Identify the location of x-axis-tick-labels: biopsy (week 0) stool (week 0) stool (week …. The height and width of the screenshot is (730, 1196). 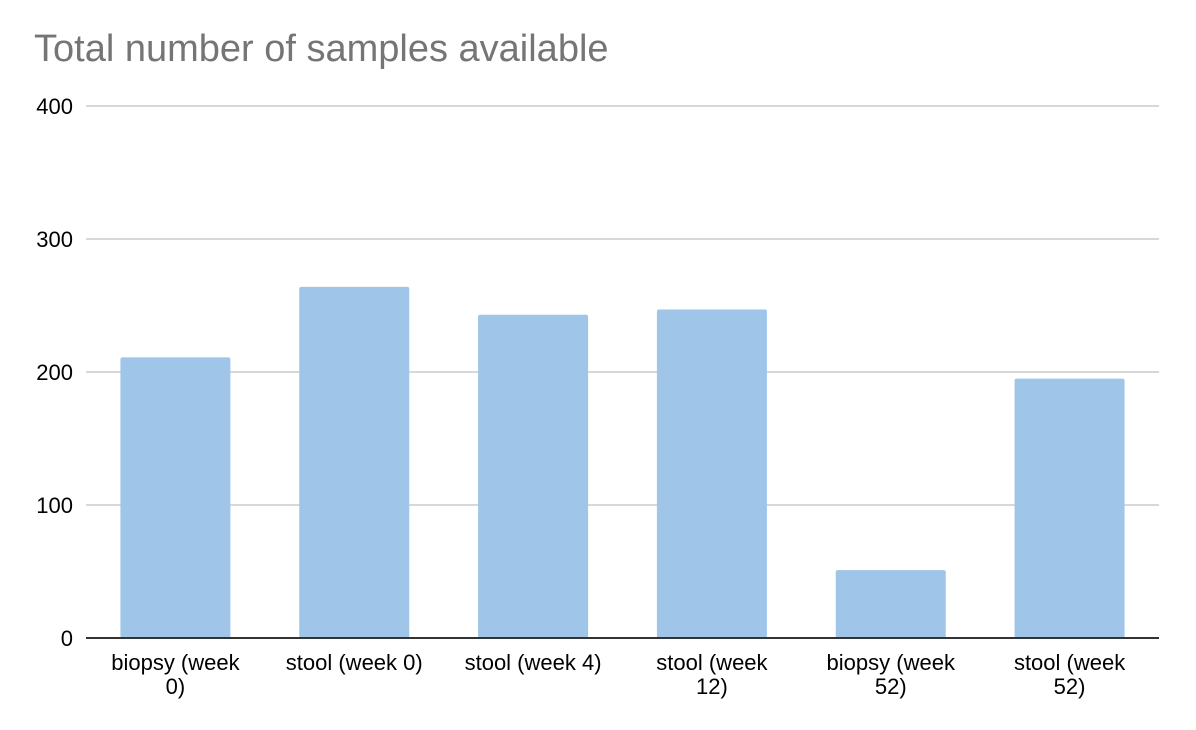
(618, 674).